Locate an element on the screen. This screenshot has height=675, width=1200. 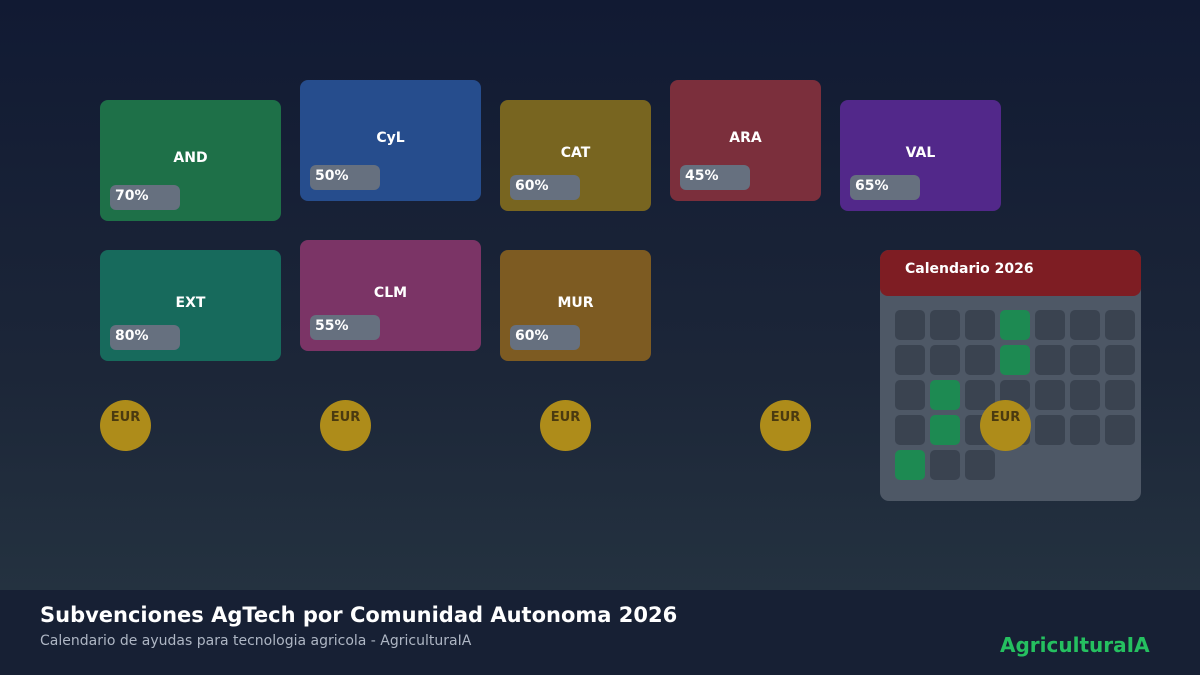
region-code: CLM is located at coordinates (390, 293).